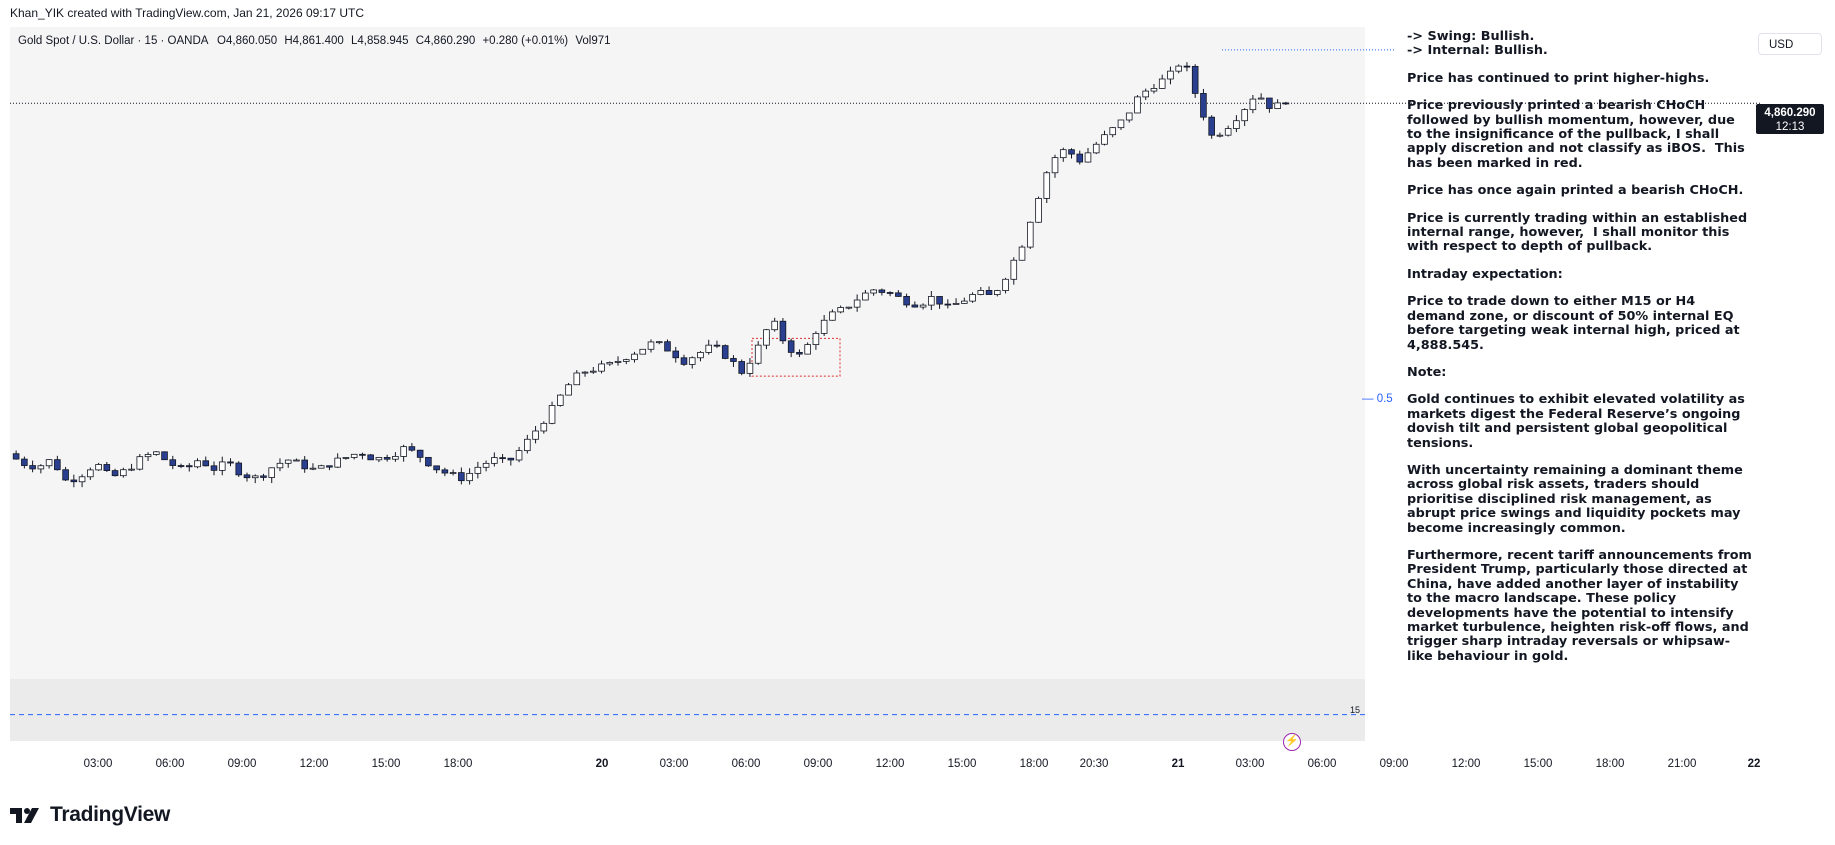 This screenshot has width=1835, height=845. What do you see at coordinates (113, 41) in the screenshot?
I see `symbol-name: Gold Spot / U.S. Dollar · 15 · OANDA` at bounding box center [113, 41].